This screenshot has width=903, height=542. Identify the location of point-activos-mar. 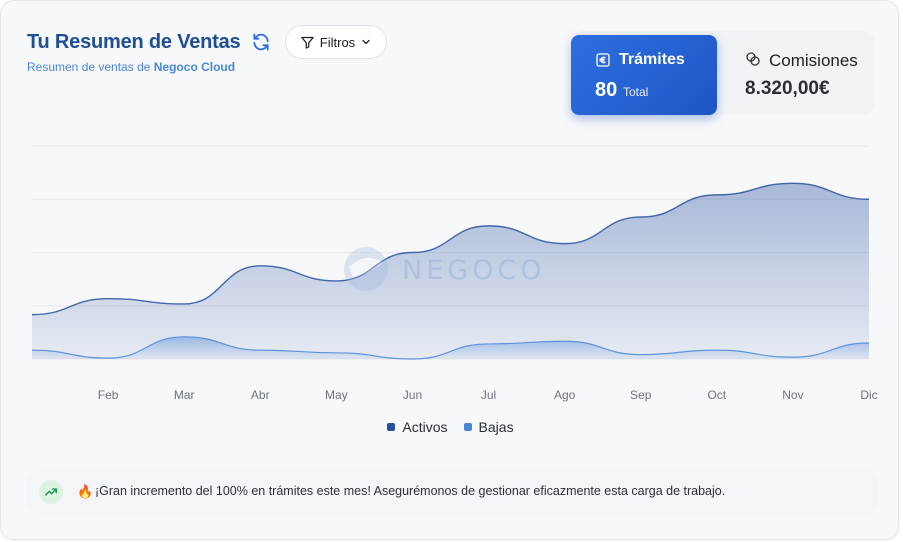
(184, 304).